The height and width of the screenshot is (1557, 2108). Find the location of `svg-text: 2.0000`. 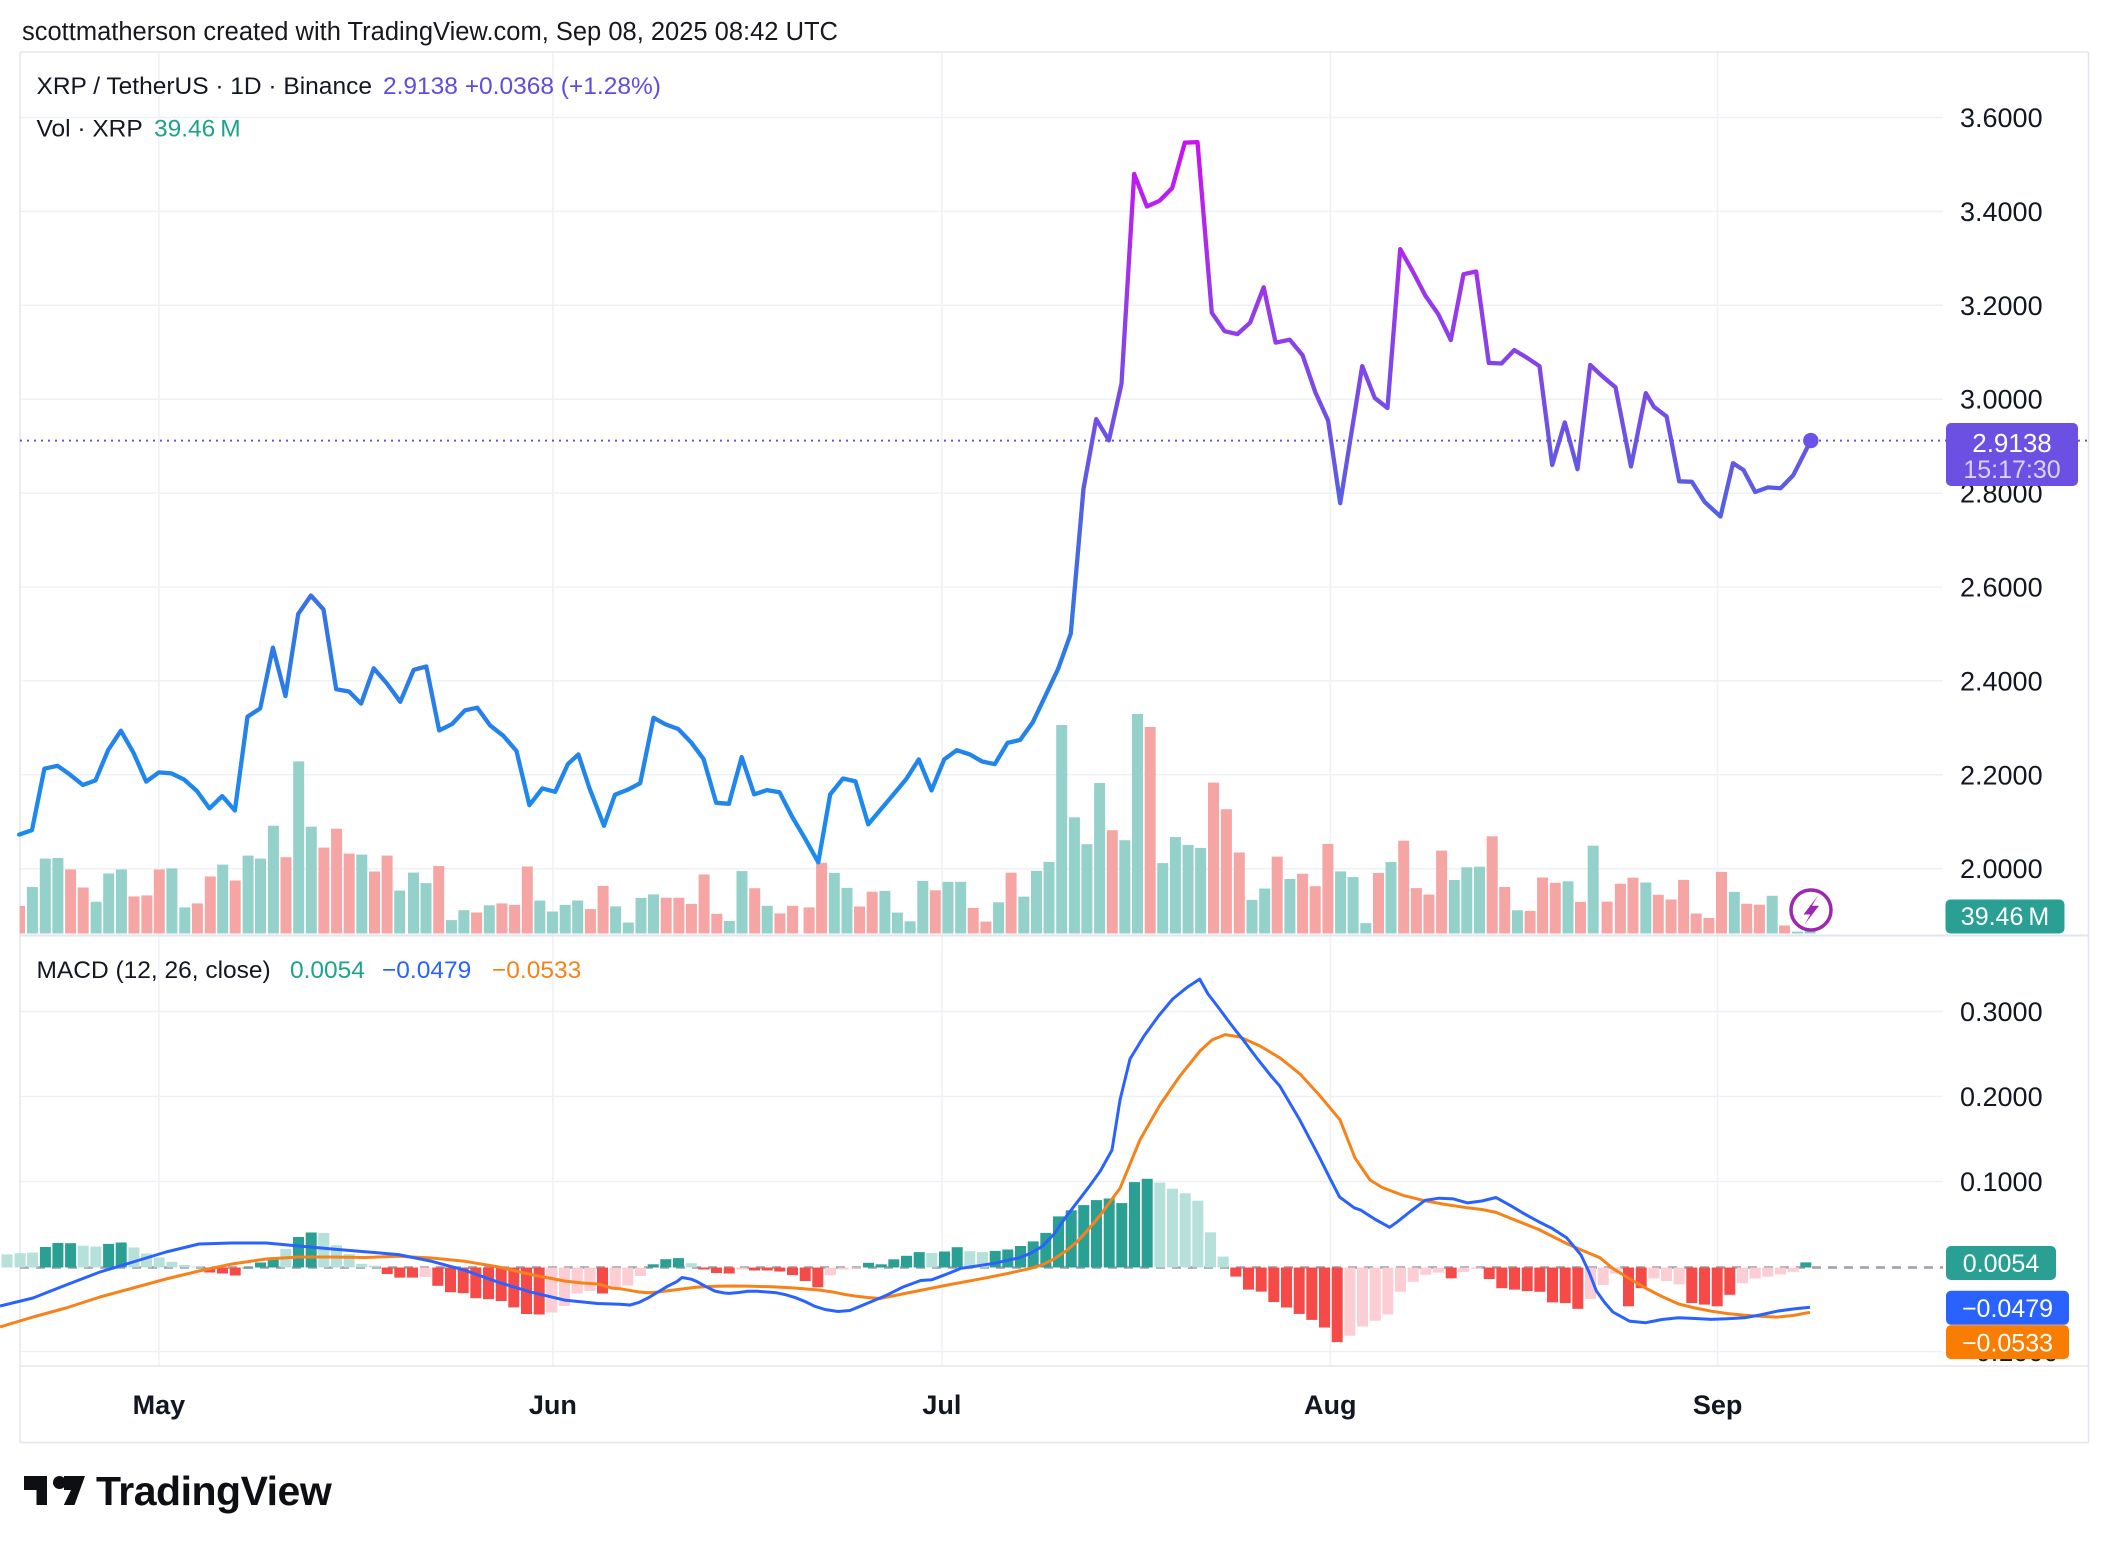

svg-text: 2.0000 is located at coordinates (2001, 869).